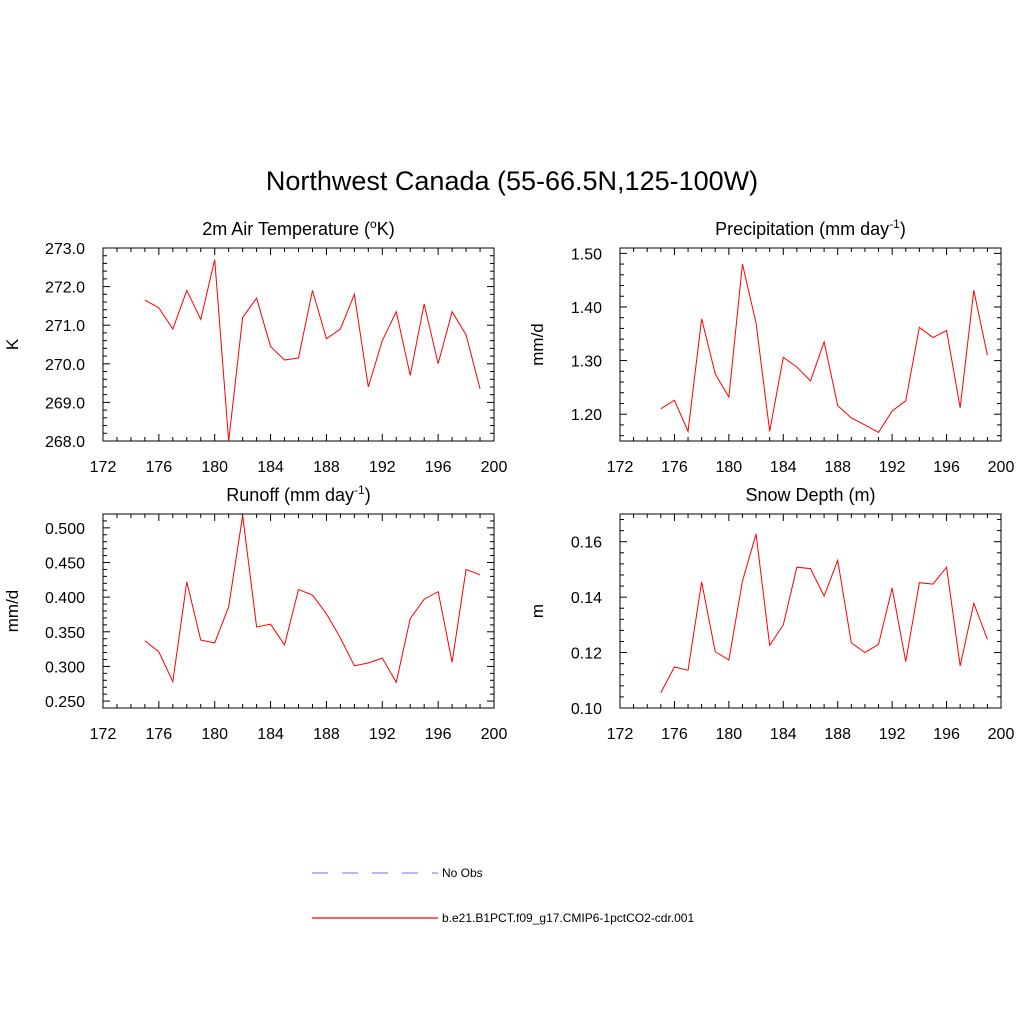 The image size is (1024, 1024). I want to click on y-tick-label: 0.10, so click(586, 709).